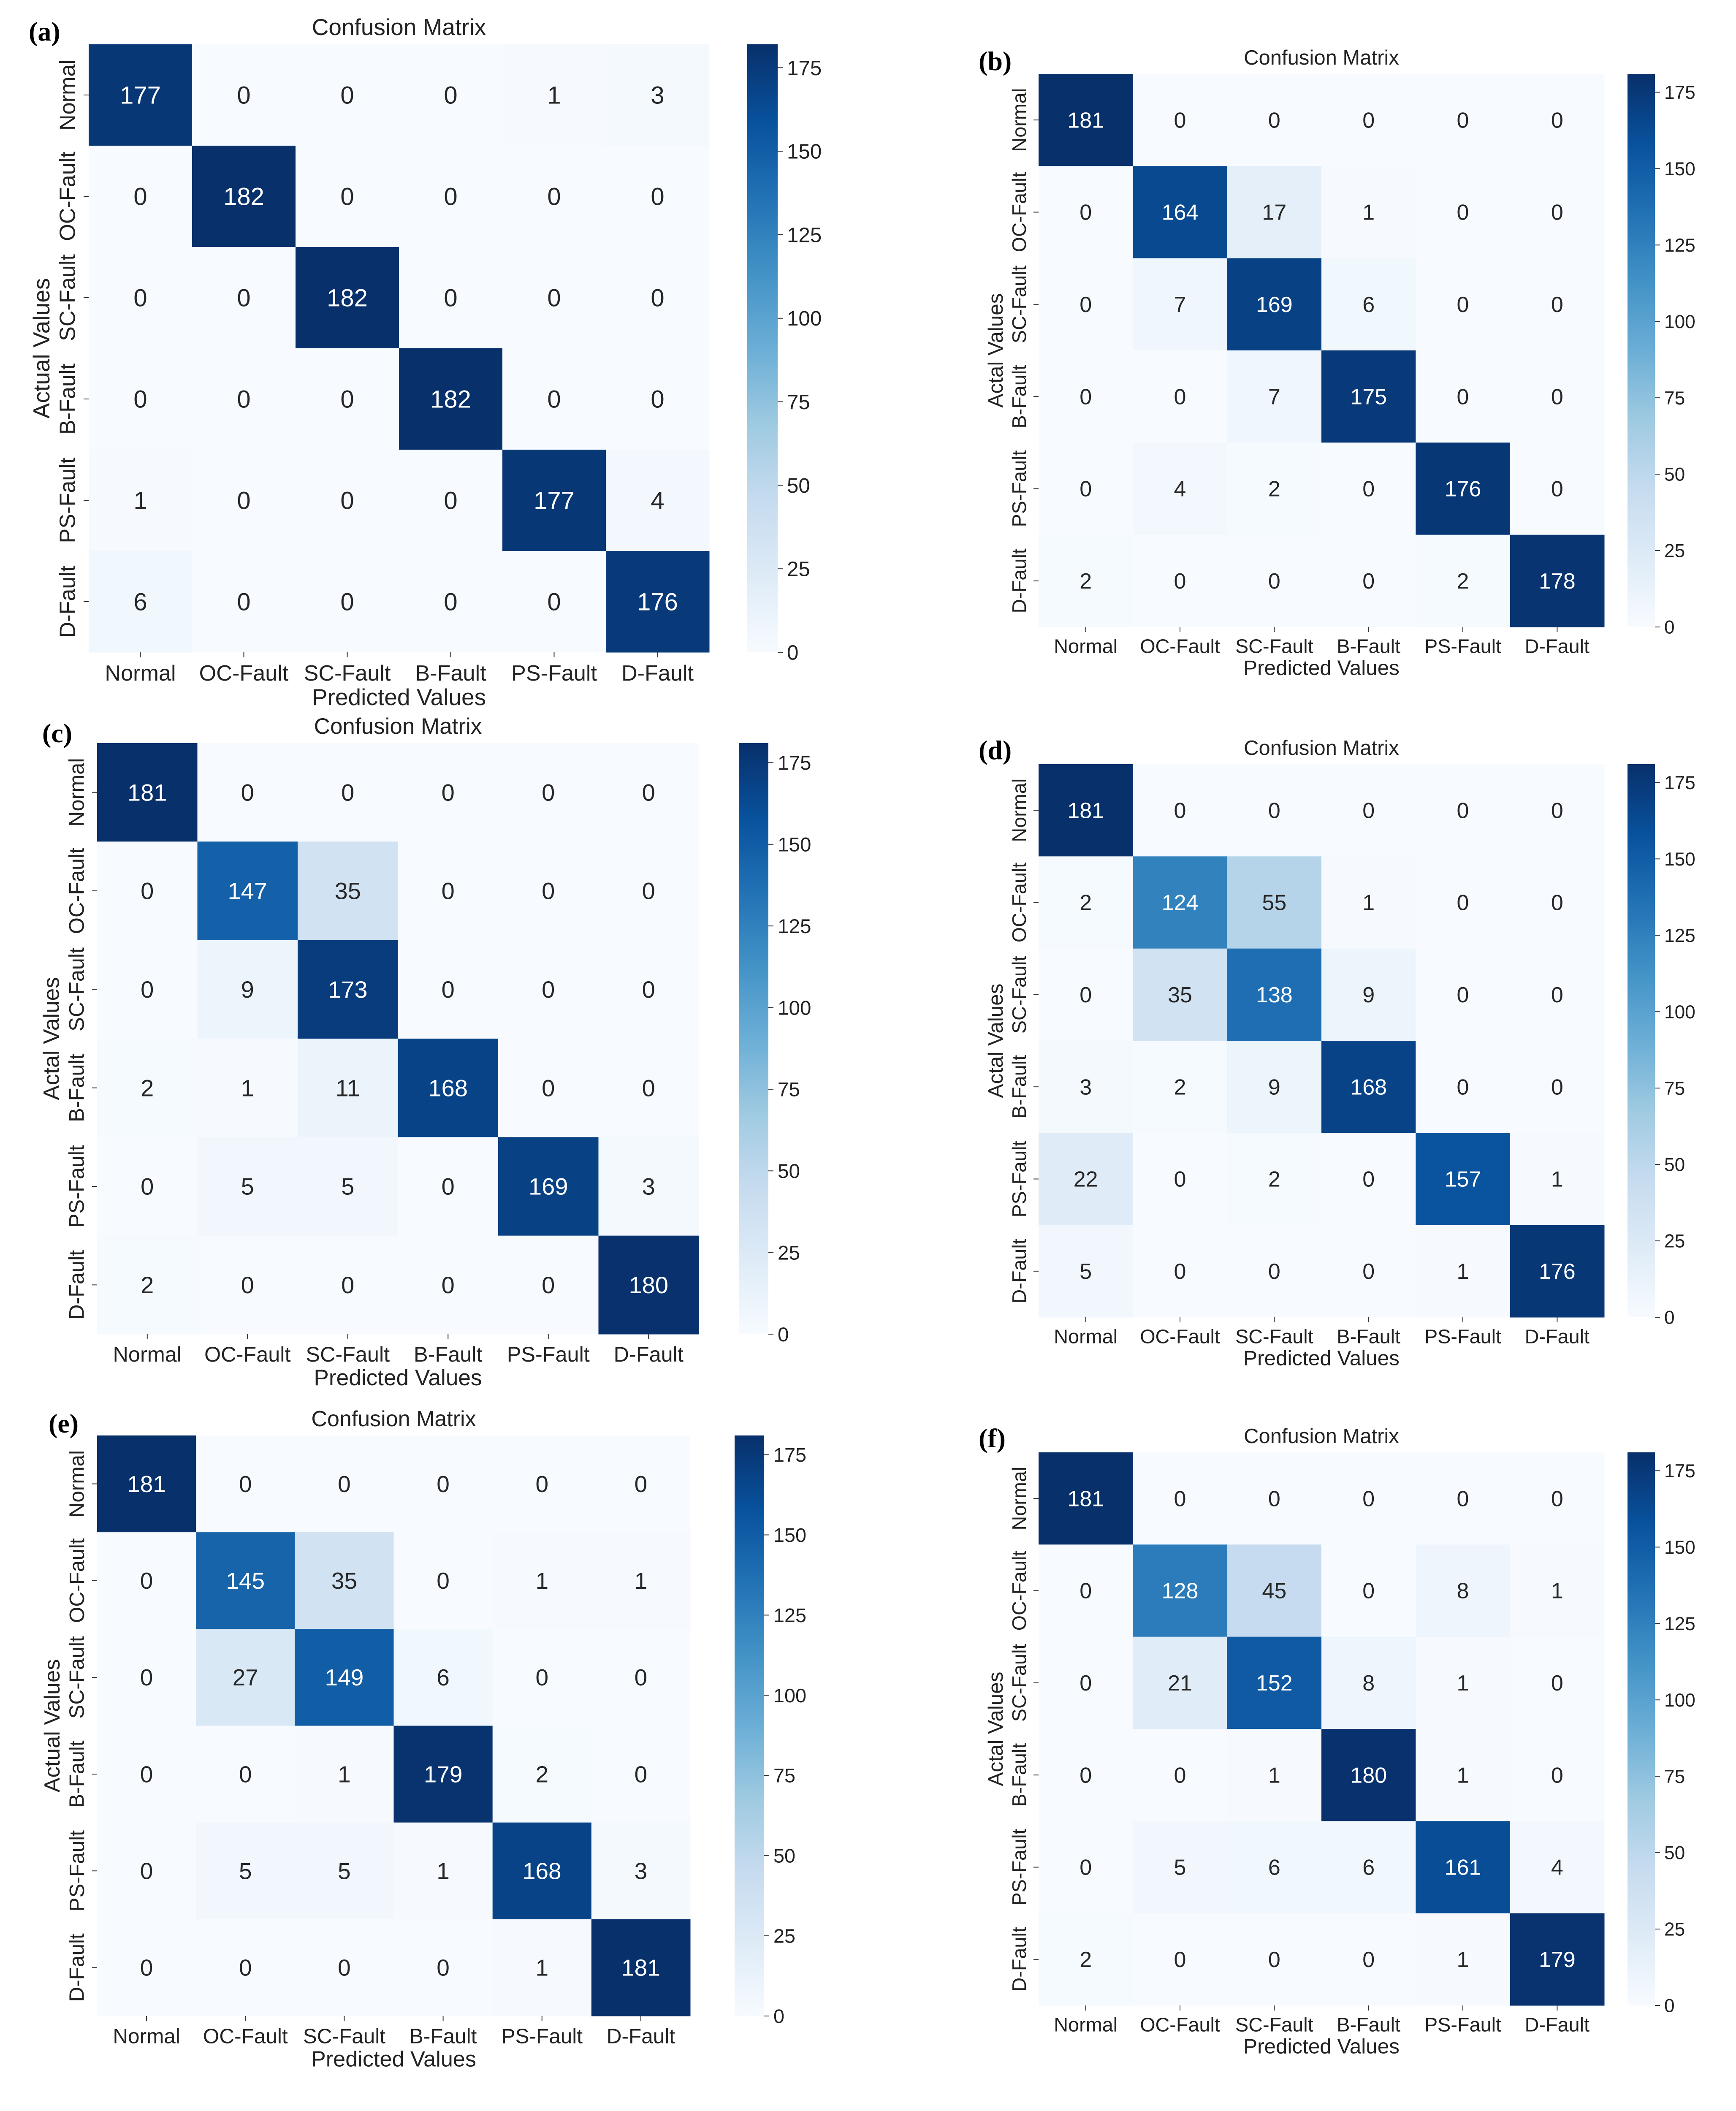  Describe the element at coordinates (993, 1438) in the screenshot. I see `panel-letter: (f)` at that location.